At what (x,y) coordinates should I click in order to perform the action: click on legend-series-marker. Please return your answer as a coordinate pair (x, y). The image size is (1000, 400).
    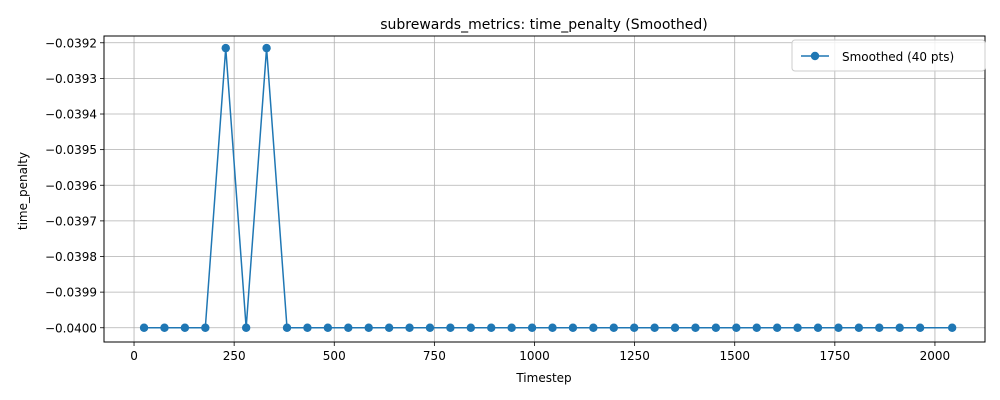
    Looking at the image, I should click on (815, 56).